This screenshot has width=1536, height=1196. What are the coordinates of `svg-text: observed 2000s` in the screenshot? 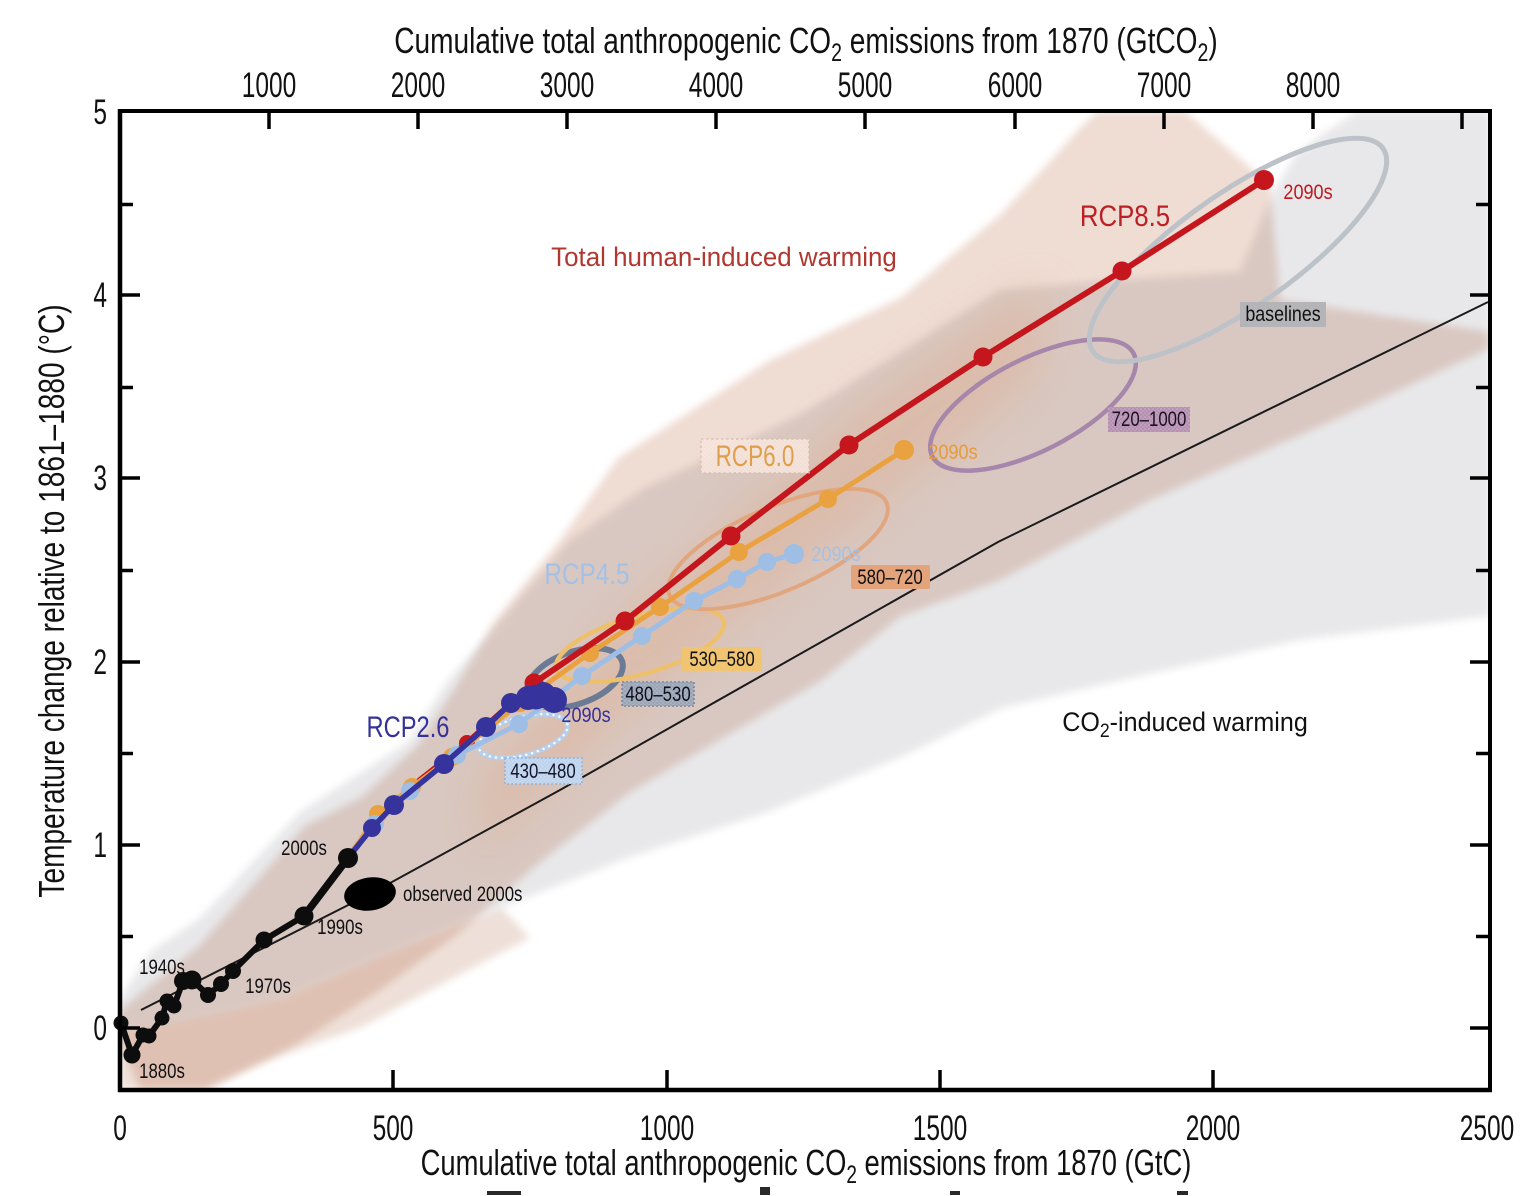 It's located at (462, 894).